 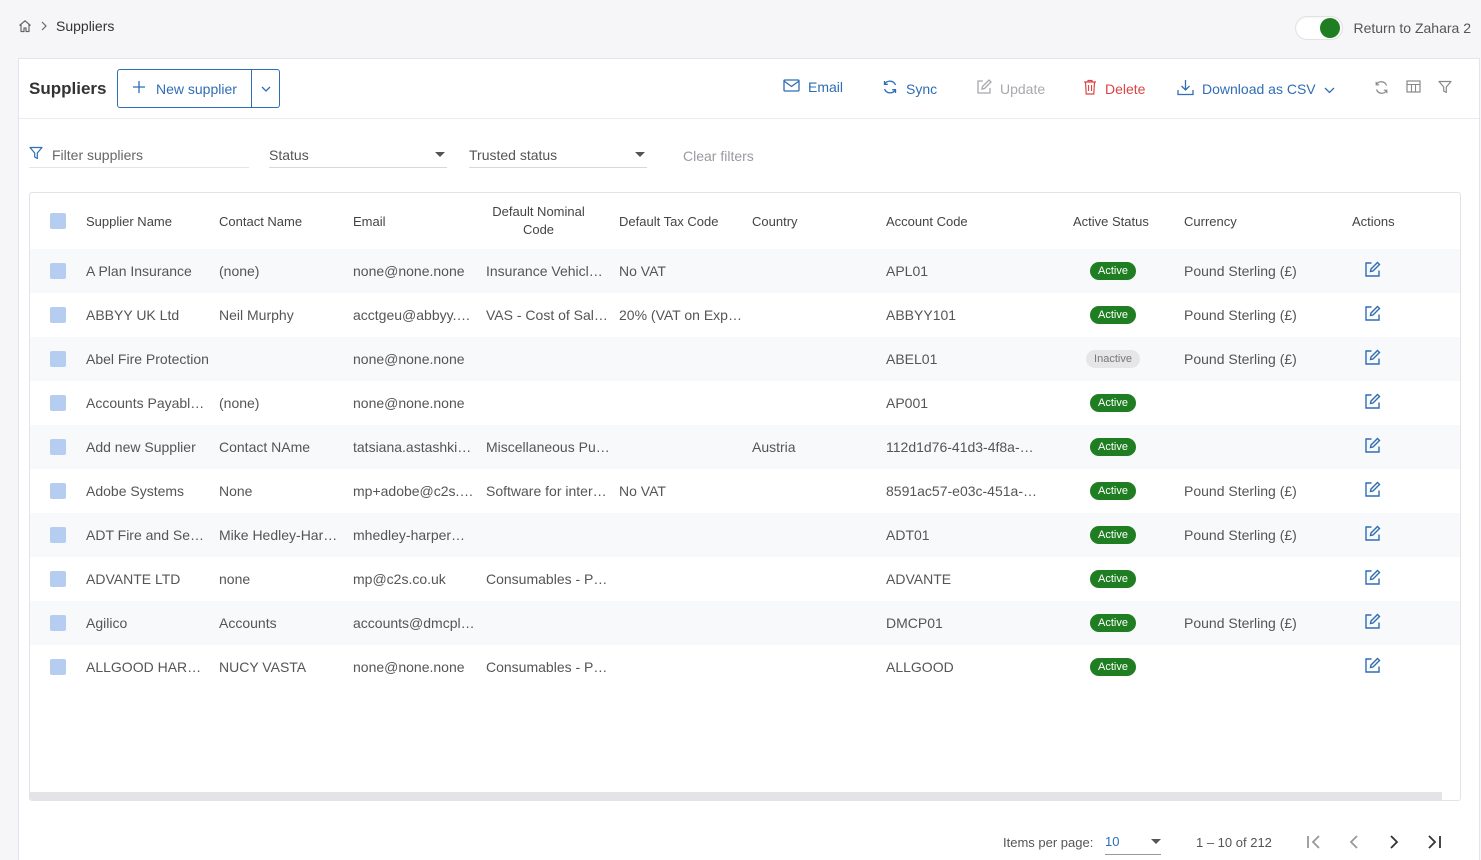 What do you see at coordinates (1111, 221) in the screenshot?
I see `col-active-status: Active Status` at bounding box center [1111, 221].